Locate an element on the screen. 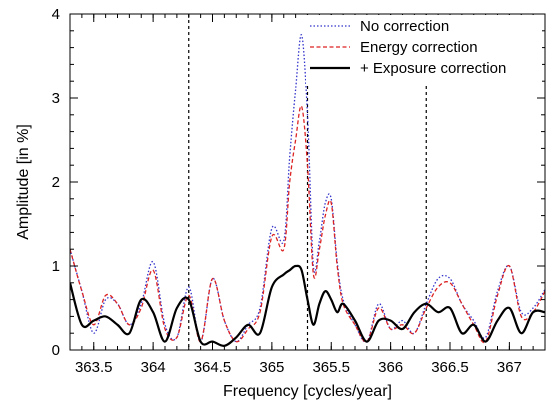 The height and width of the screenshot is (405, 552). y-tick-label: 3 is located at coordinates (56, 98).